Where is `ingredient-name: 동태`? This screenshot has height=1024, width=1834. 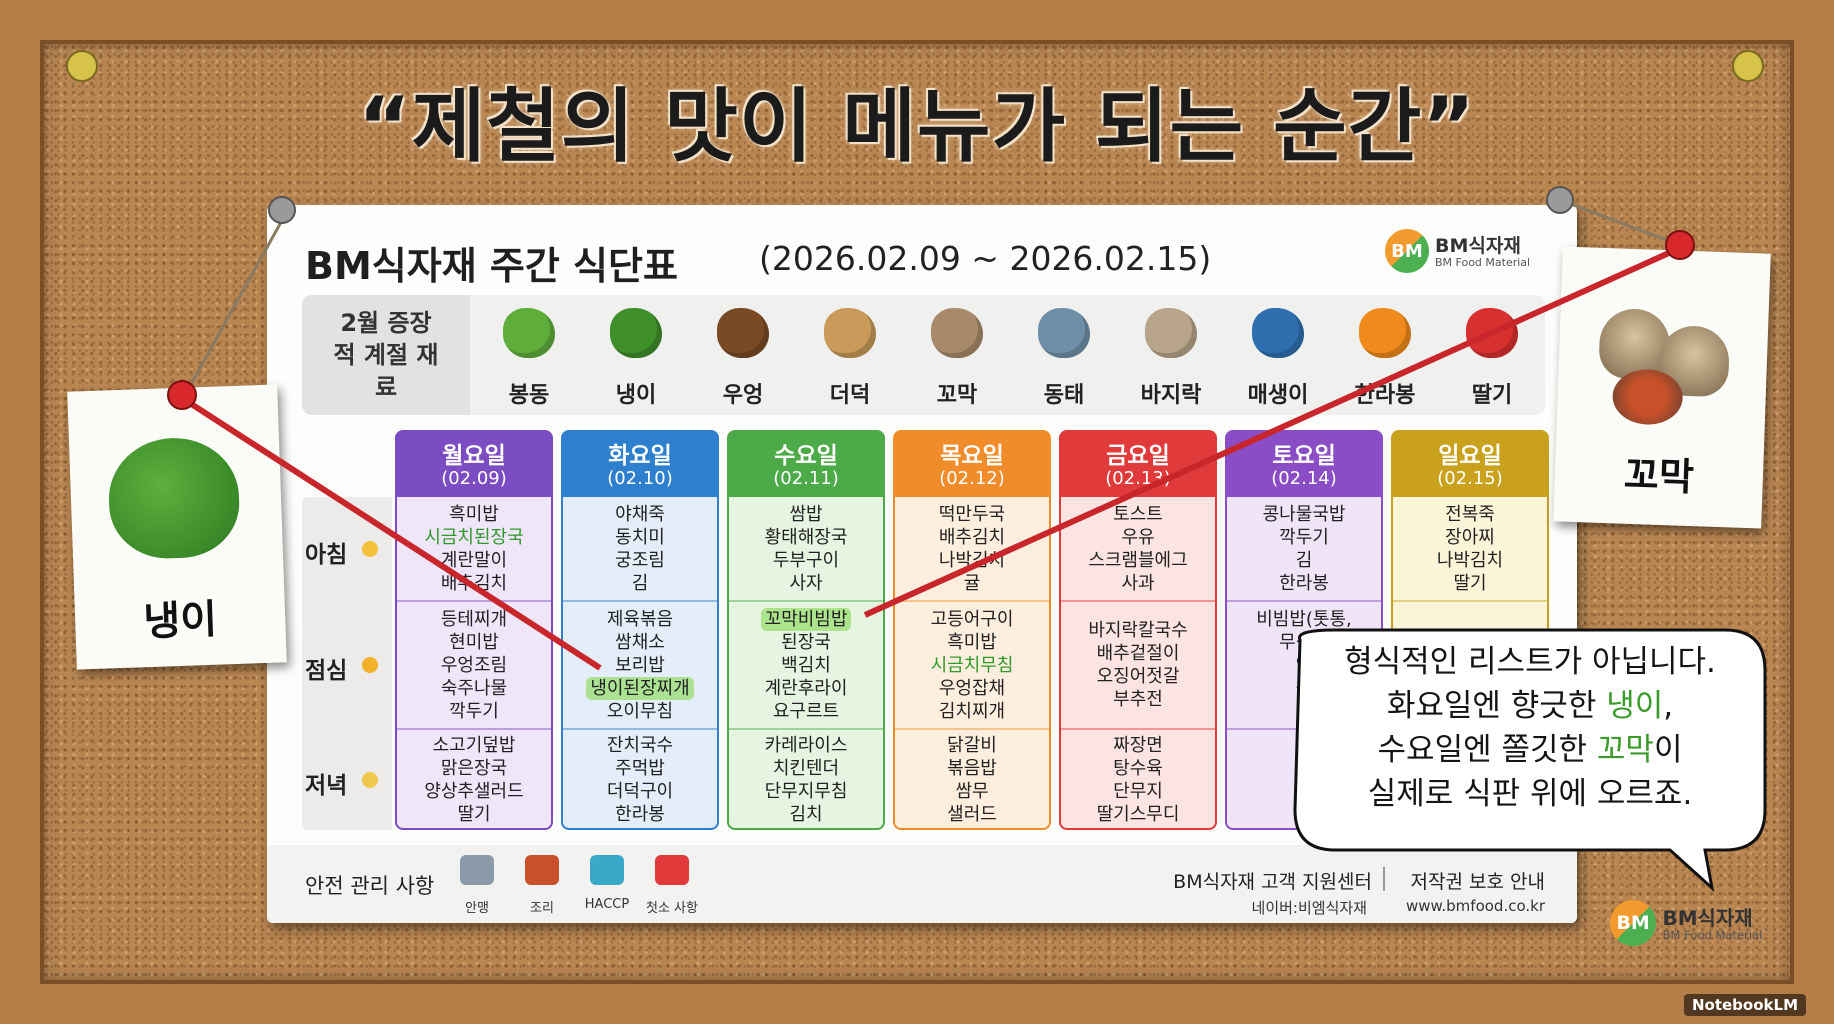
ingredient-name: 동태 is located at coordinates (1064, 395).